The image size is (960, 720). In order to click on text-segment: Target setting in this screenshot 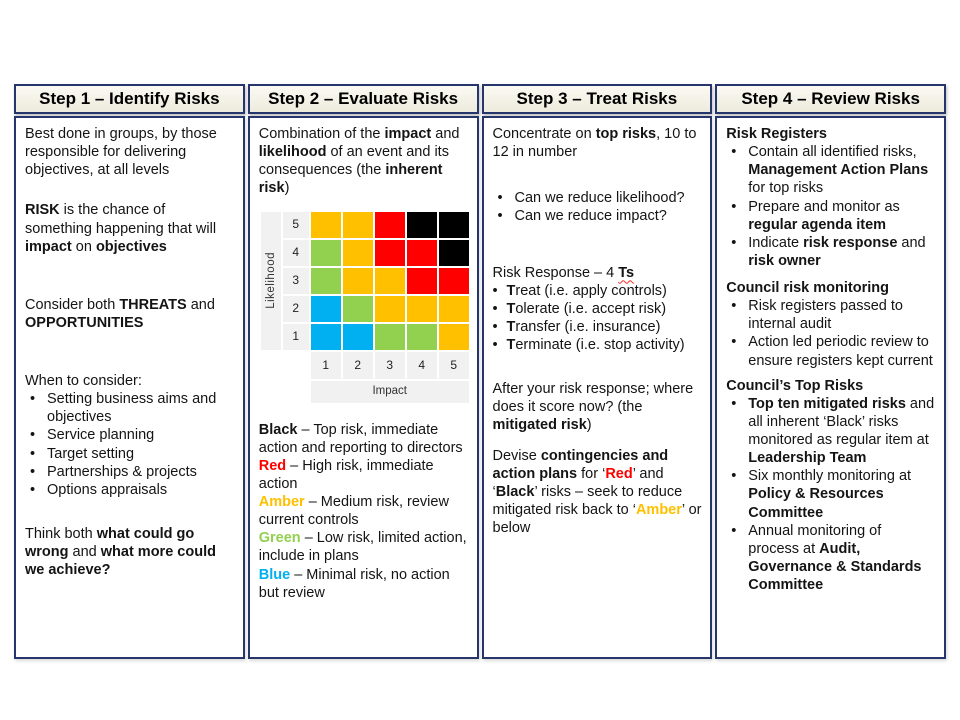, I will do `click(91, 453)`.